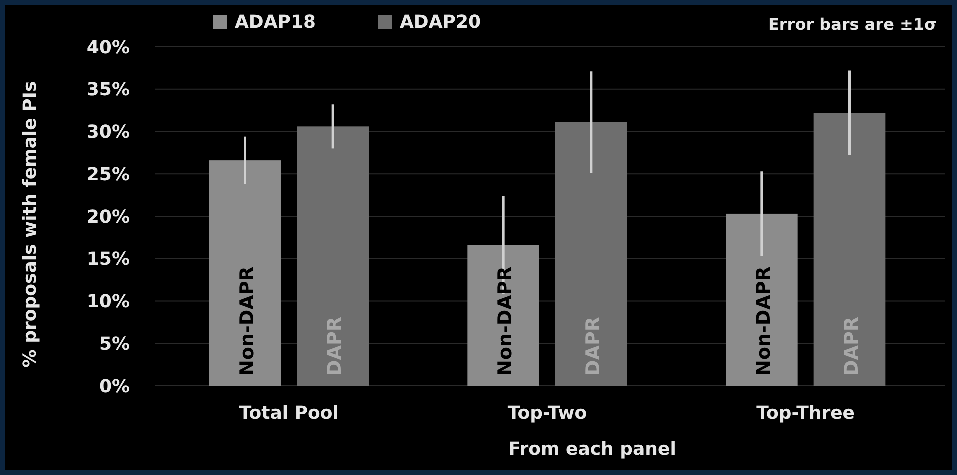 This screenshot has height=475, width=957. I want to click on y-tick-label: 15%, so click(108, 259).